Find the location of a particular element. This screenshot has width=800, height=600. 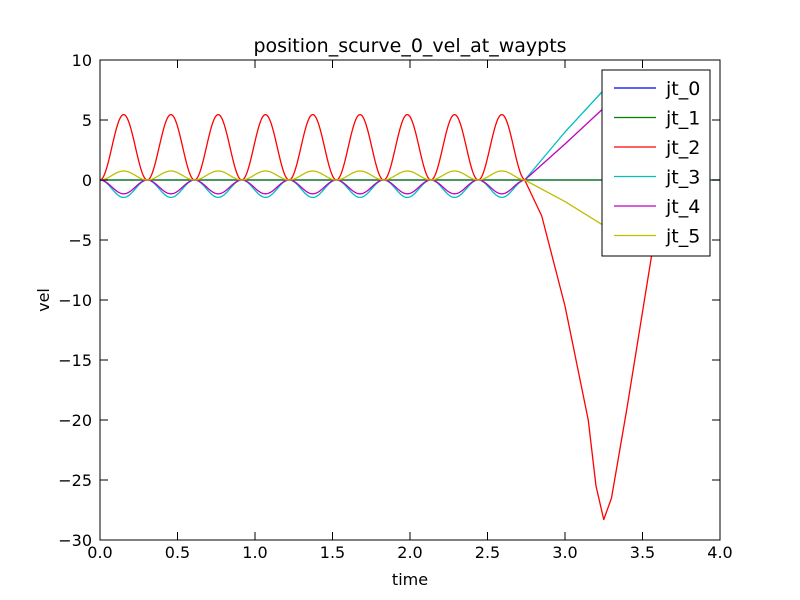

y-tick-label: −20 is located at coordinates (75, 420).